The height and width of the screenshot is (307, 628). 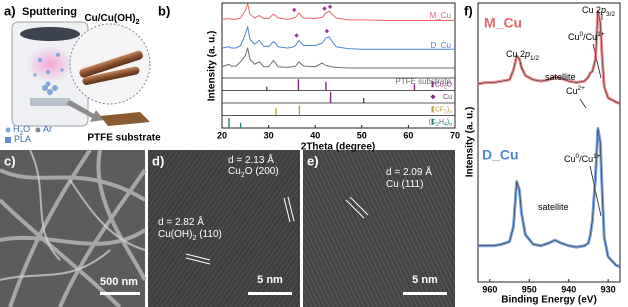 What do you see at coordinates (175, 234) in the screenshot?
I see `text-run: Cu(OH)` at bounding box center [175, 234].